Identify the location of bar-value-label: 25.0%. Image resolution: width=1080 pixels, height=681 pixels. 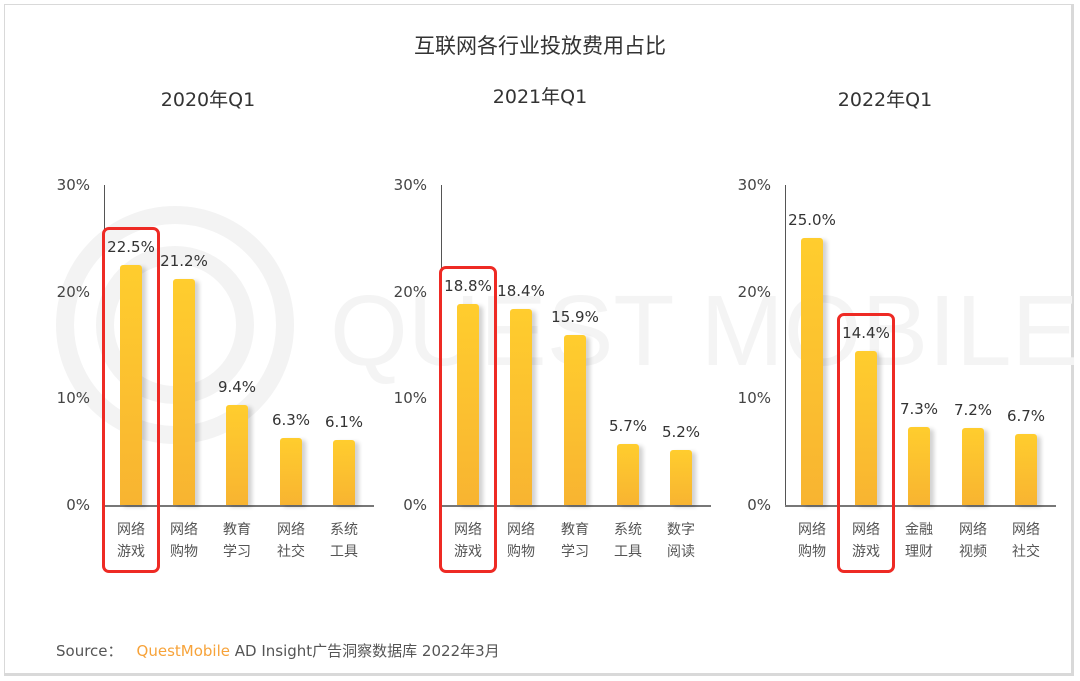
(812, 220).